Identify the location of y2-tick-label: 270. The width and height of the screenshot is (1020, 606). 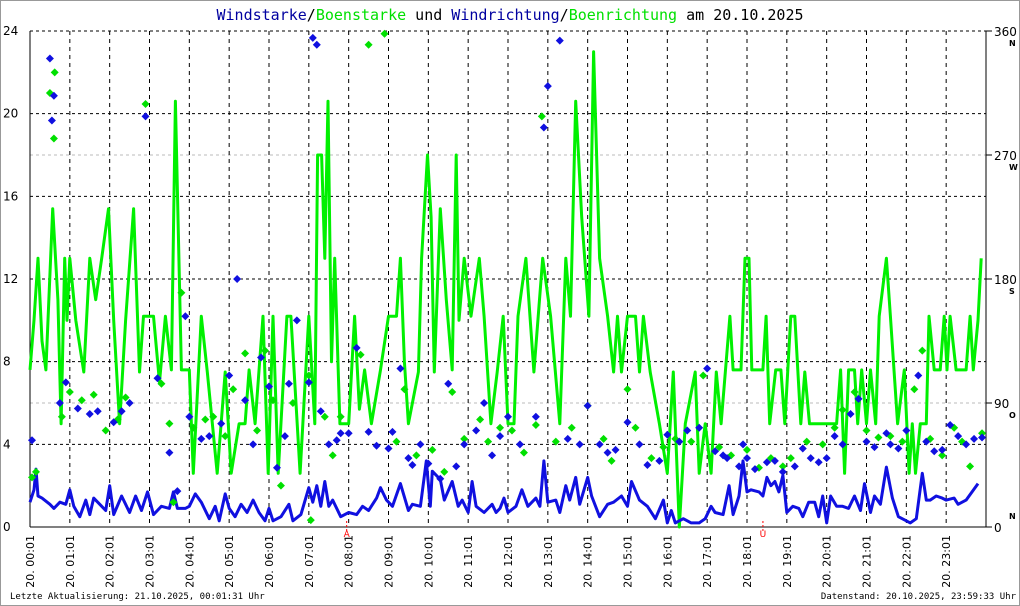
(1005, 156).